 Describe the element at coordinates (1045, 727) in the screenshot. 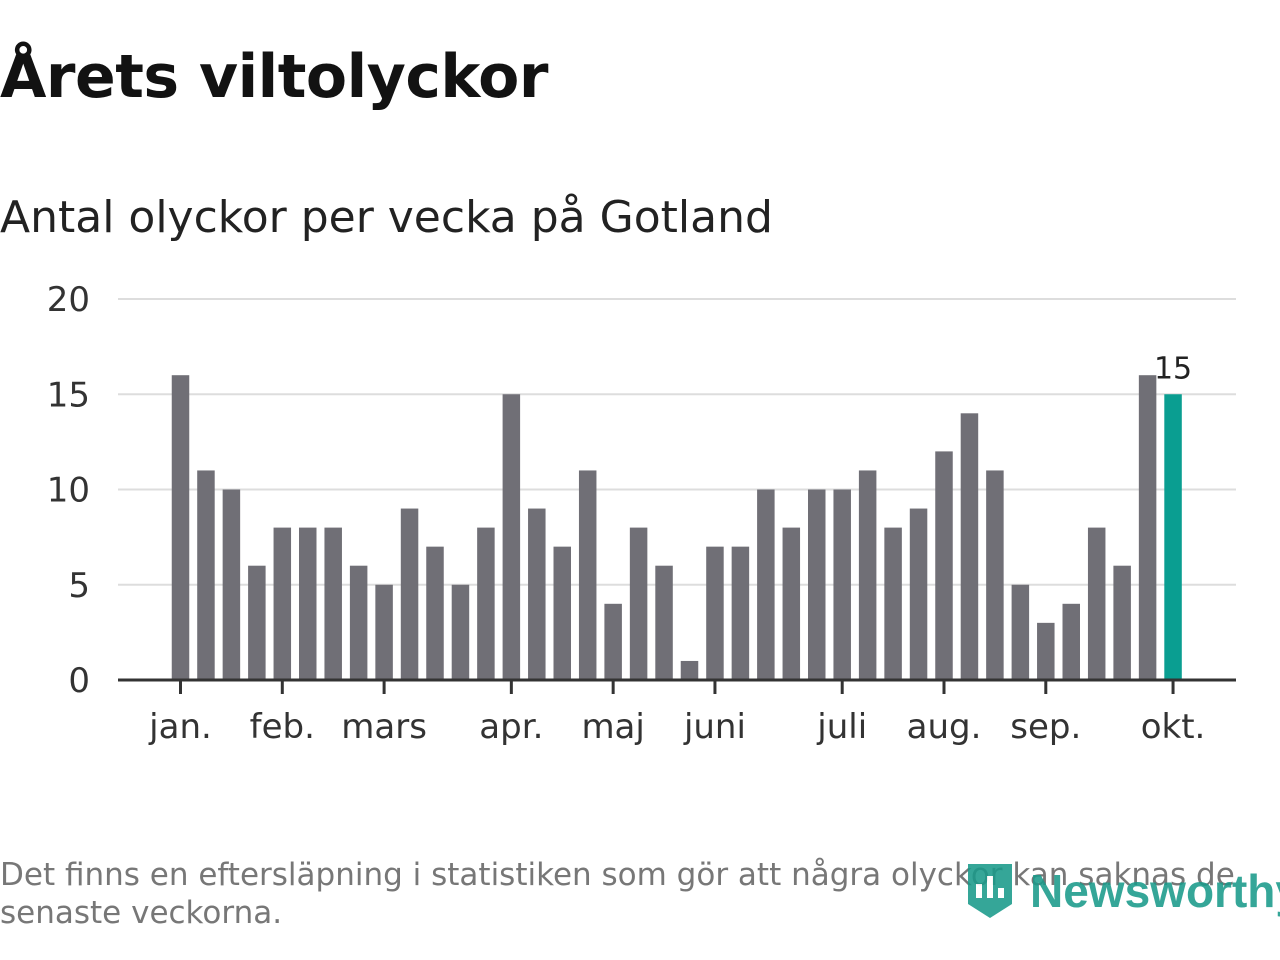

I see `x-tick-label: sep.` at that location.